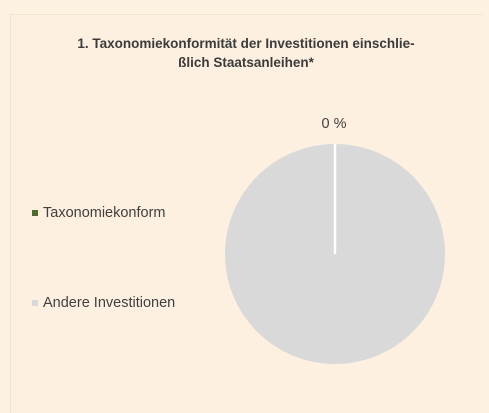  What do you see at coordinates (35, 213) in the screenshot?
I see `legend-swatch-taxonomiekonform` at bounding box center [35, 213].